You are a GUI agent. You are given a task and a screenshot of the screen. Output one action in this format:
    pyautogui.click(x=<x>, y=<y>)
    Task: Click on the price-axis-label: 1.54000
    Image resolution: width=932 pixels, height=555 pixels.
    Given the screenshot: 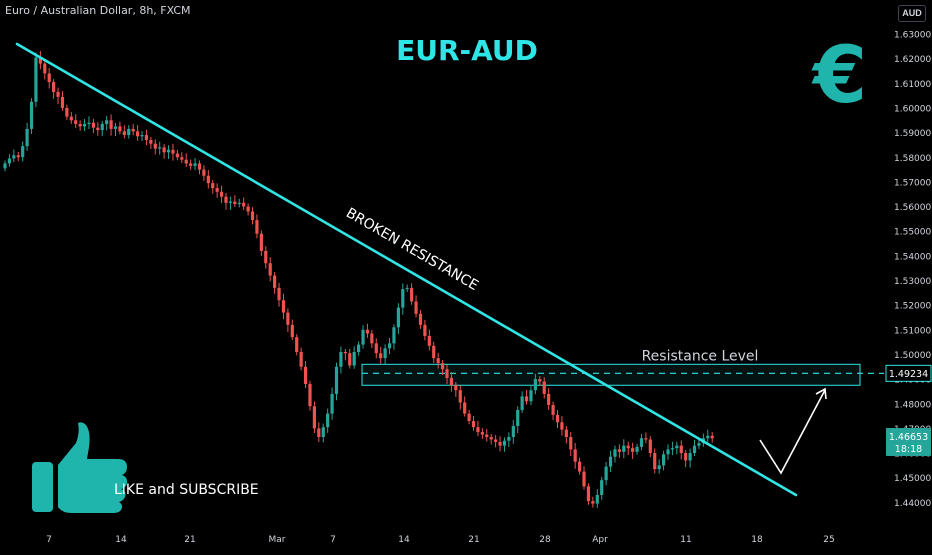 What is the action you would take?
    pyautogui.click(x=912, y=257)
    